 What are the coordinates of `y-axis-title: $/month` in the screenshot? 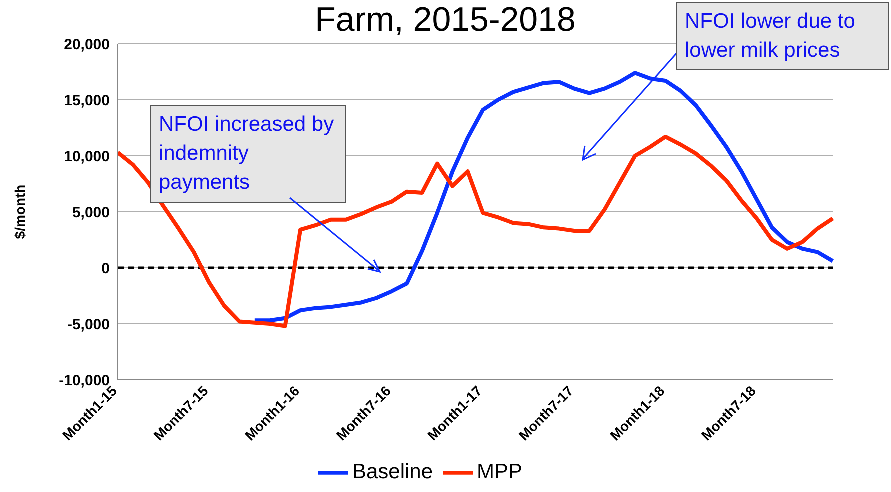 It's located at (20, 212).